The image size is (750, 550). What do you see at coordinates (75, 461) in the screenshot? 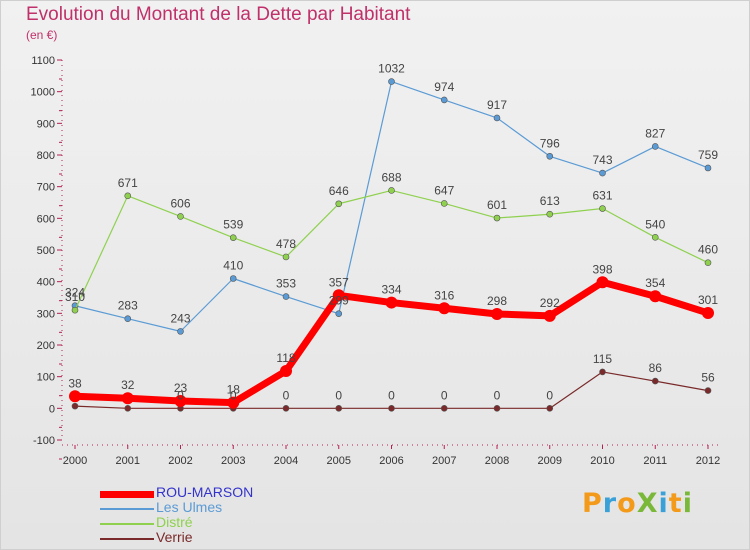
I see `x-tick-label: 2000` at bounding box center [75, 461].